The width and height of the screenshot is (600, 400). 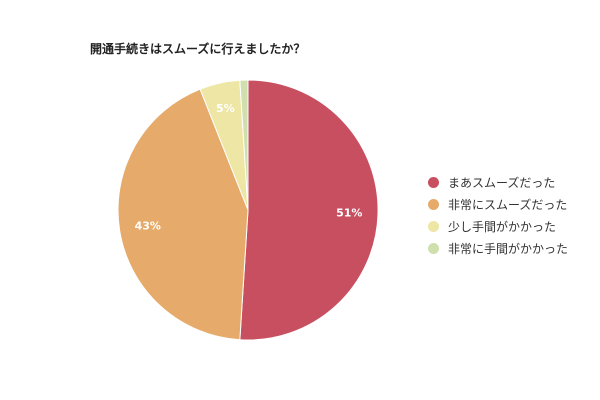 I want to click on slice-value-label-1: 51%, so click(x=349, y=213).